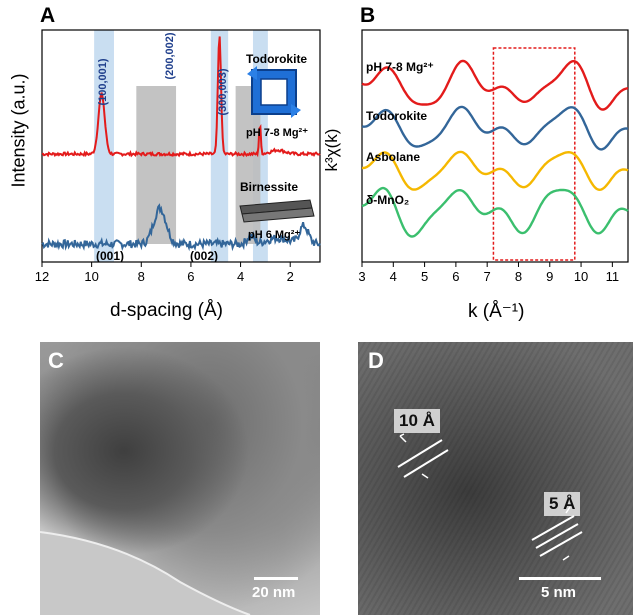  Describe the element at coordinates (388, 200) in the screenshot. I see `panel-b-label-dmno2: δ-MnO₂` at that location.